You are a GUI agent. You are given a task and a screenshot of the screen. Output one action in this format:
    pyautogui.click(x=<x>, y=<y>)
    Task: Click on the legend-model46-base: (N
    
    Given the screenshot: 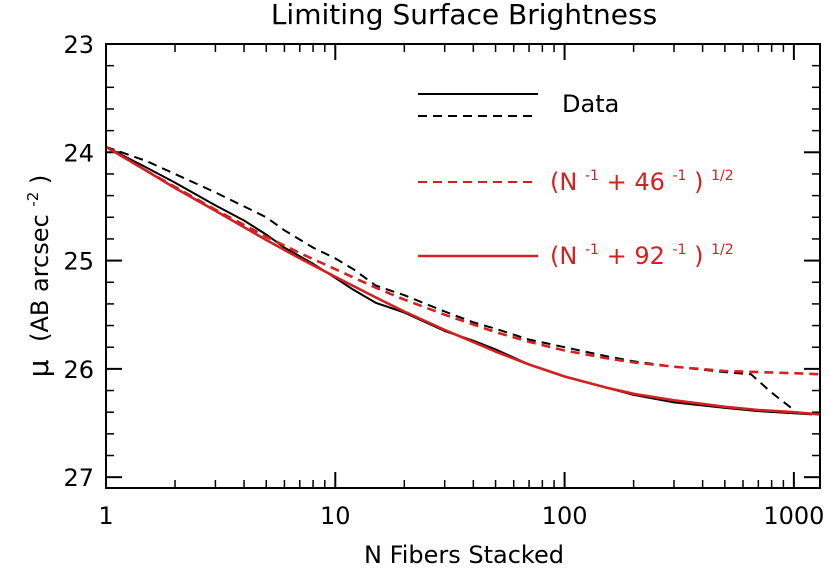 What is the action you would take?
    pyautogui.click(x=563, y=182)
    